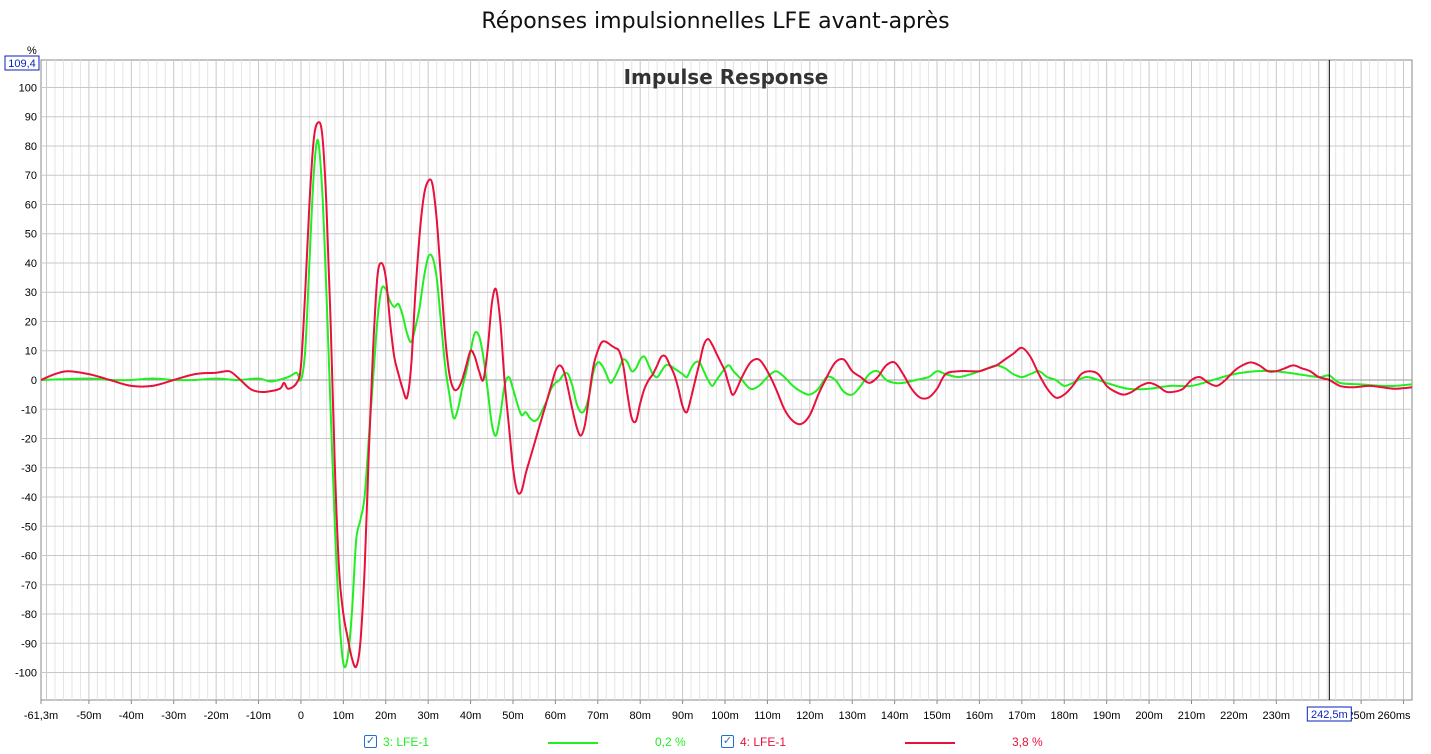  I want to click on x-tick-label: 200m, so click(1149, 716).